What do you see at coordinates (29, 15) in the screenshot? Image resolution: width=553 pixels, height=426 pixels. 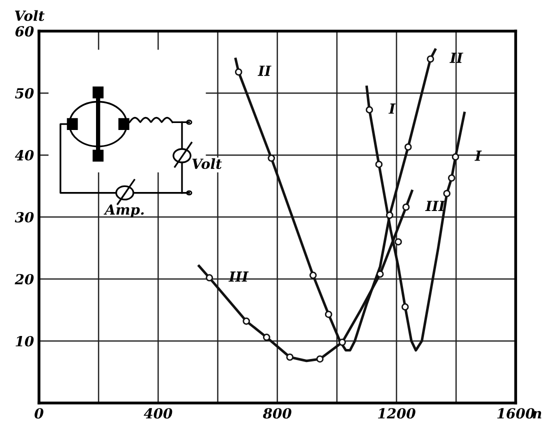 I see `y-axis-title: Volt` at bounding box center [29, 15].